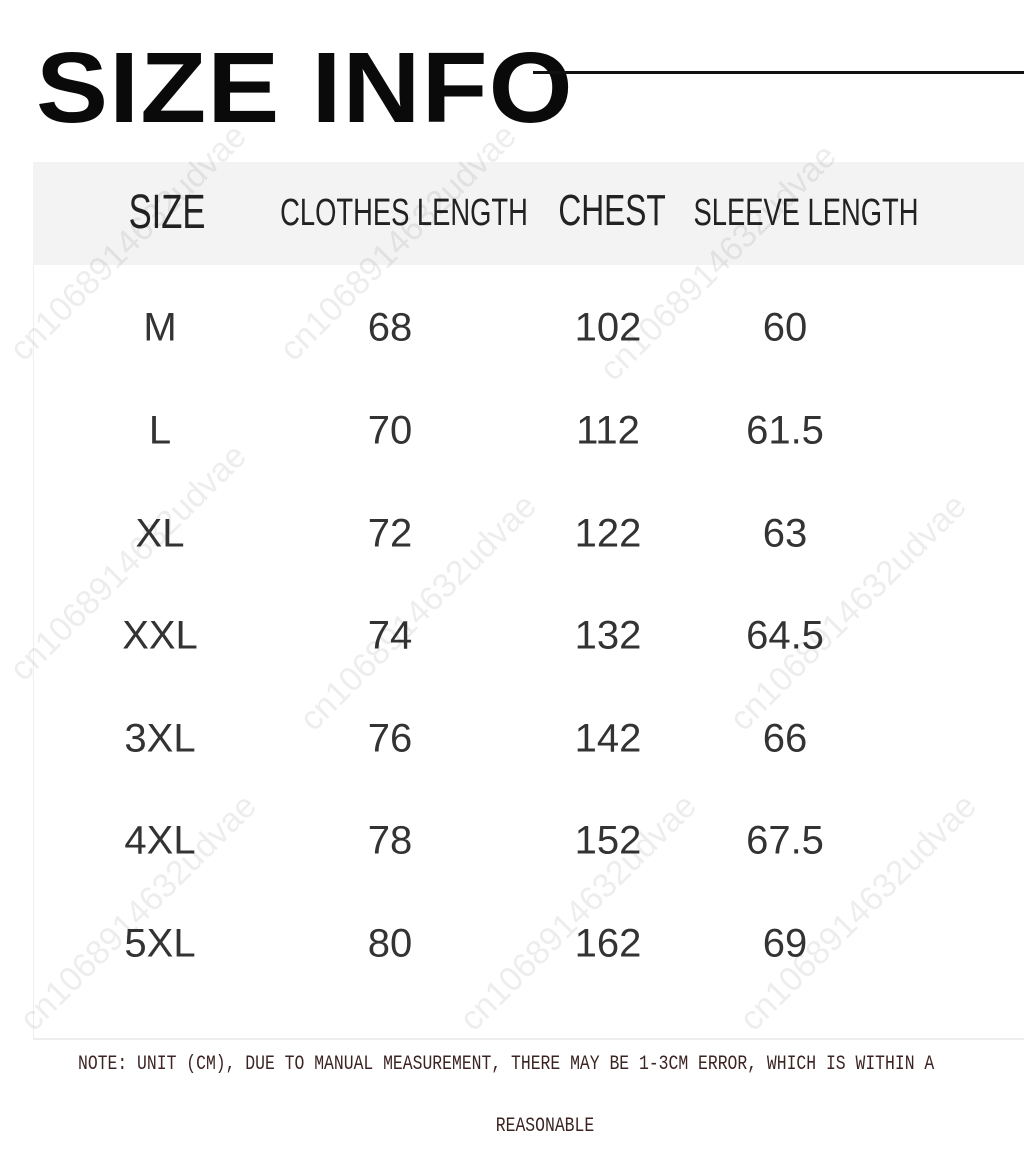 The image size is (1024, 1155). What do you see at coordinates (160, 430) in the screenshot?
I see `size-cell: L` at bounding box center [160, 430].